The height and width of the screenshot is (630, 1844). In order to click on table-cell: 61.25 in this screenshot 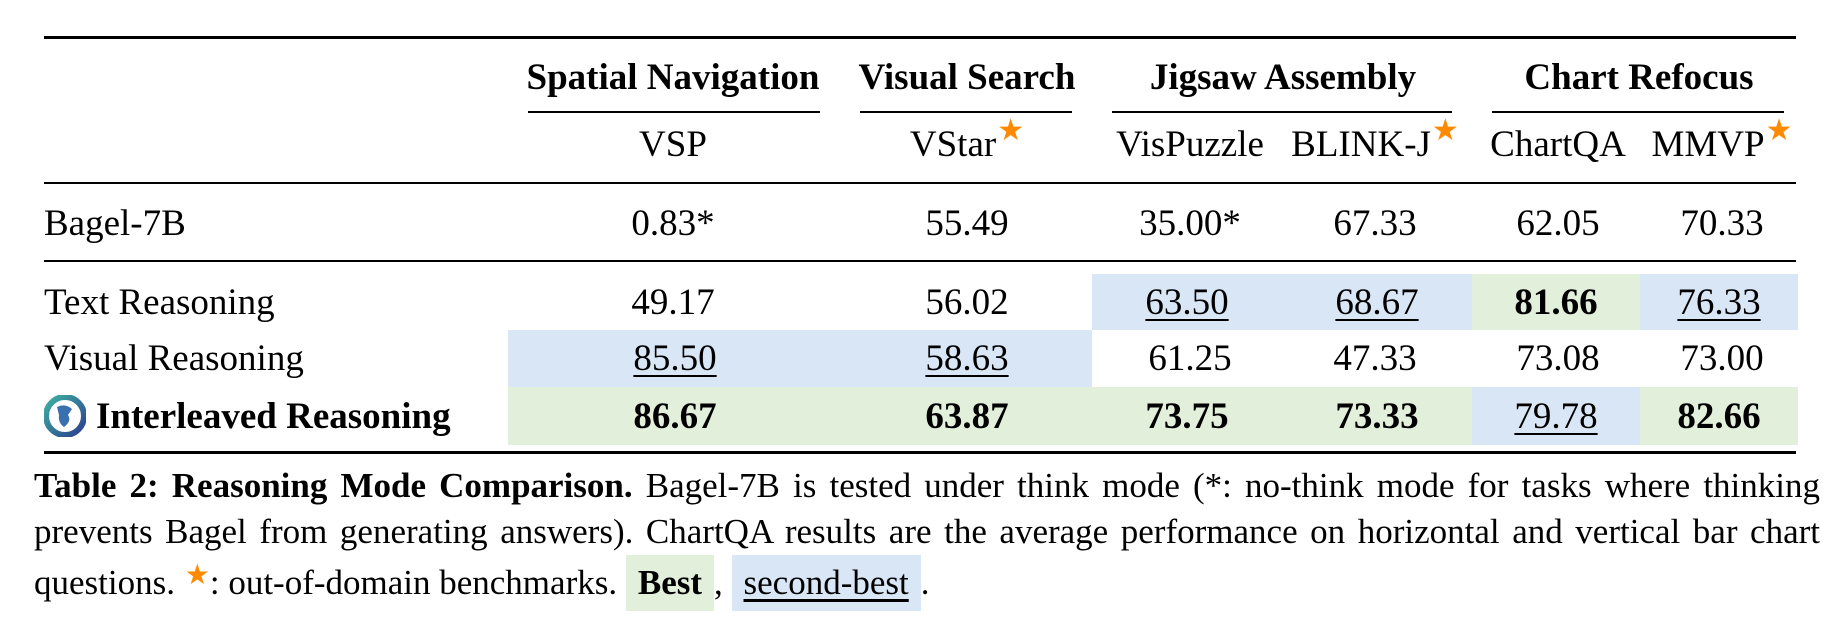, I will do `click(1190, 358)`.